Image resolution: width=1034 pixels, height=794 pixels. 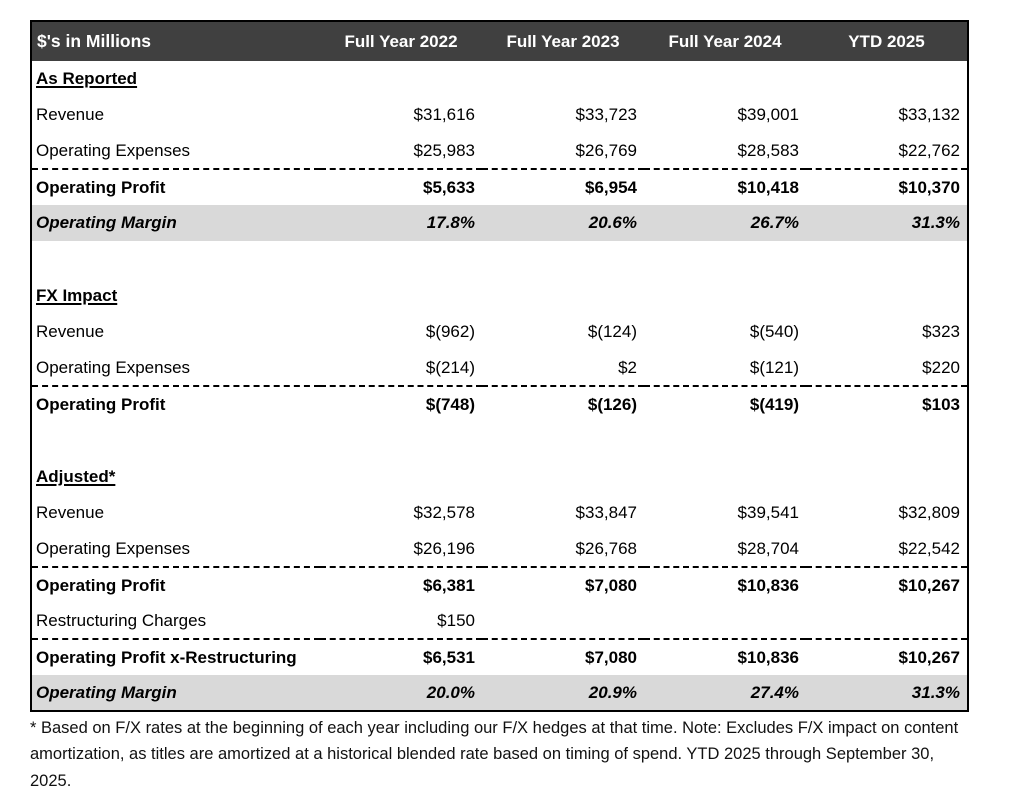 I want to click on table-row-margin: Operating Margin 17.8% 20.6% 26.7% 31.3%, so click(x=499, y=223).